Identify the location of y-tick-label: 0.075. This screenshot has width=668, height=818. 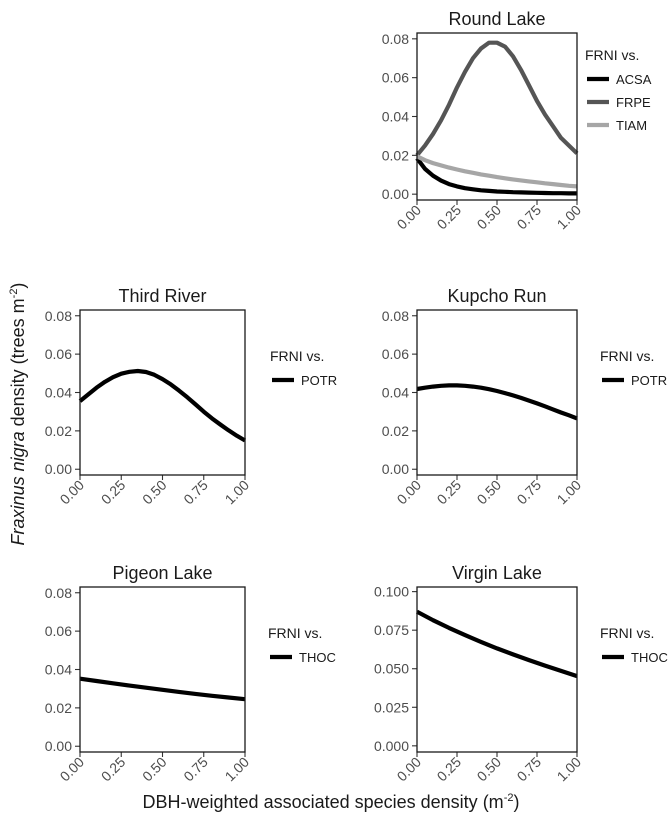
(391, 630).